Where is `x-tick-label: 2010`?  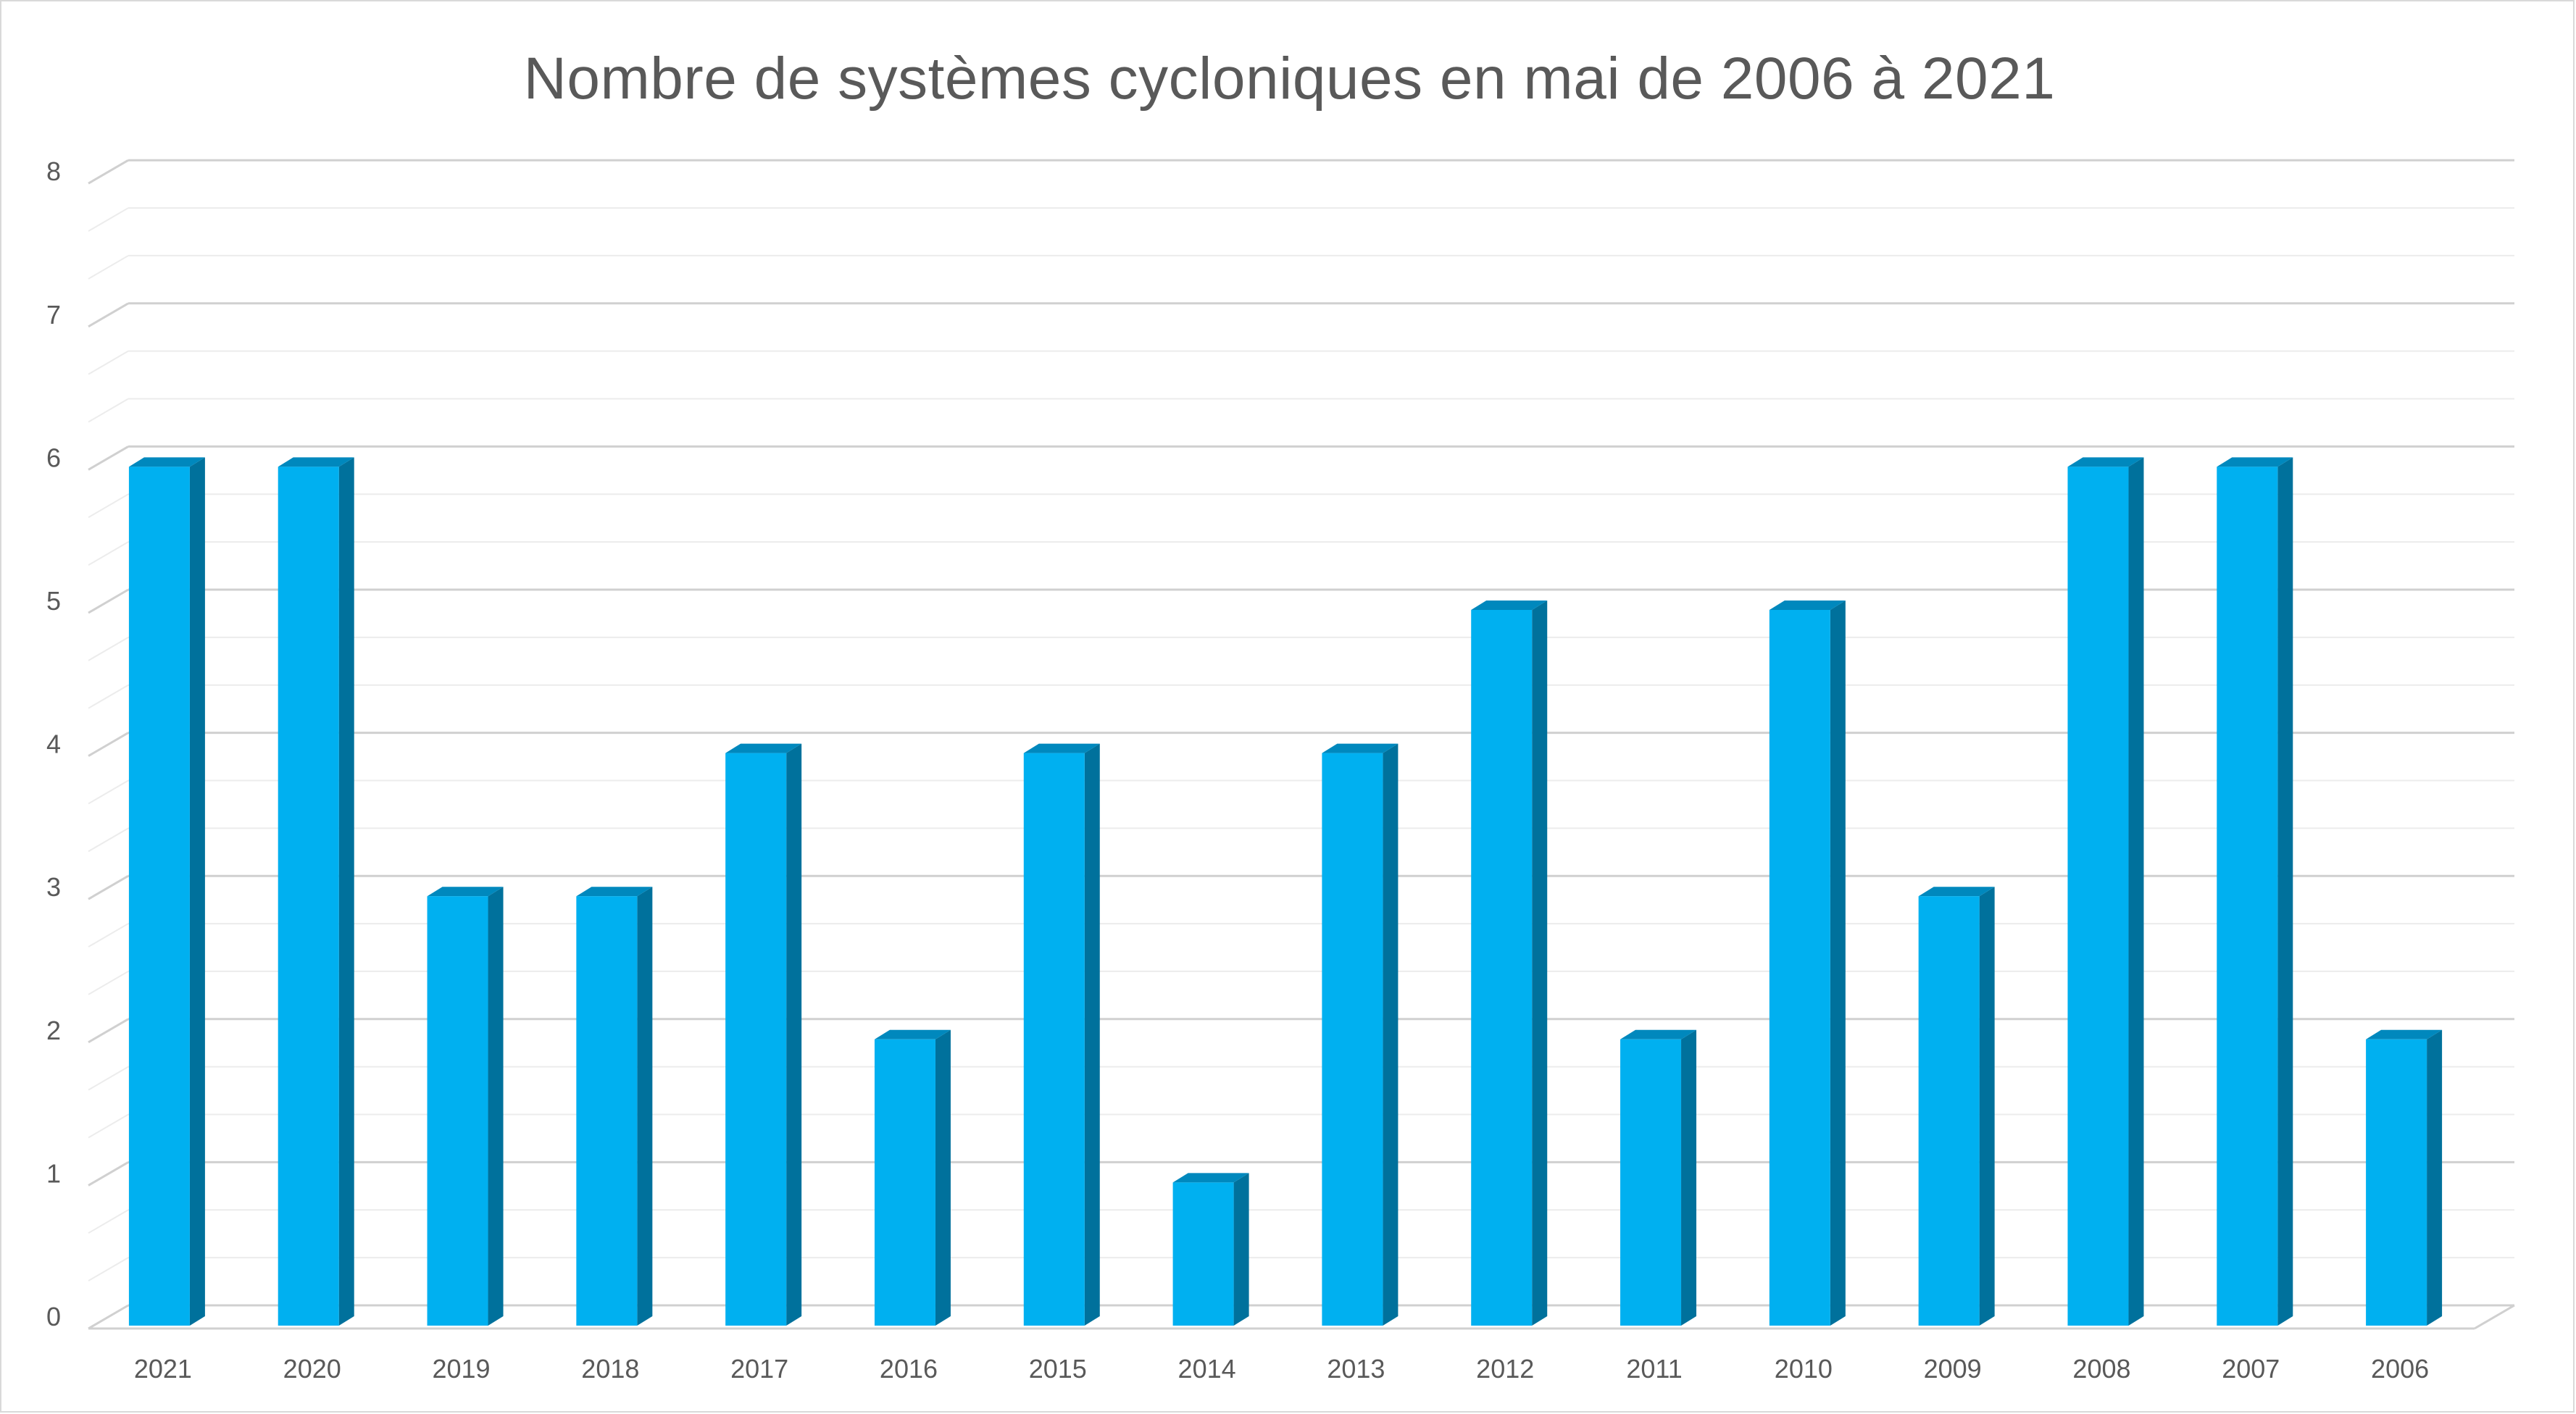 x-tick-label: 2010 is located at coordinates (1804, 1369).